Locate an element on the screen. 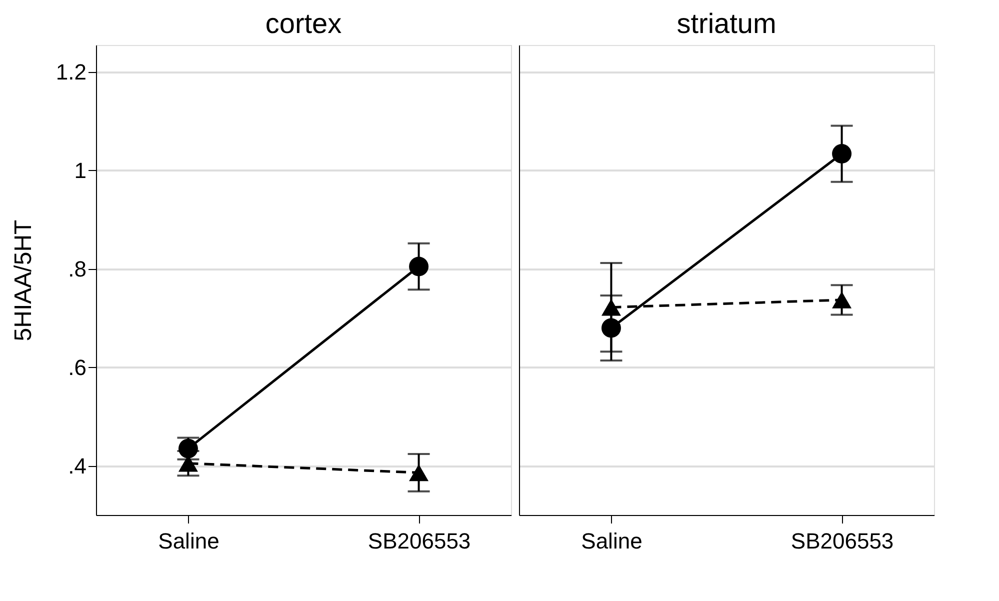 The image size is (999, 601). chart-title: cortex is located at coordinates (303, 23).